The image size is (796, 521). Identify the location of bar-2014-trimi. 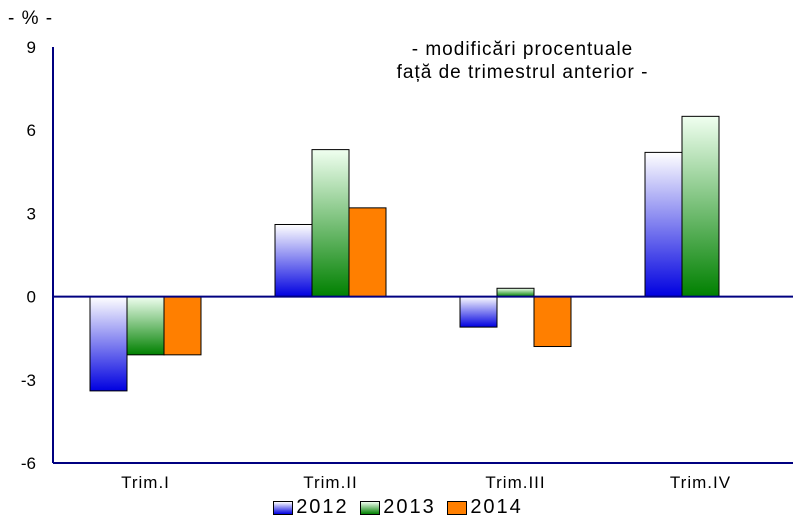
(182, 326).